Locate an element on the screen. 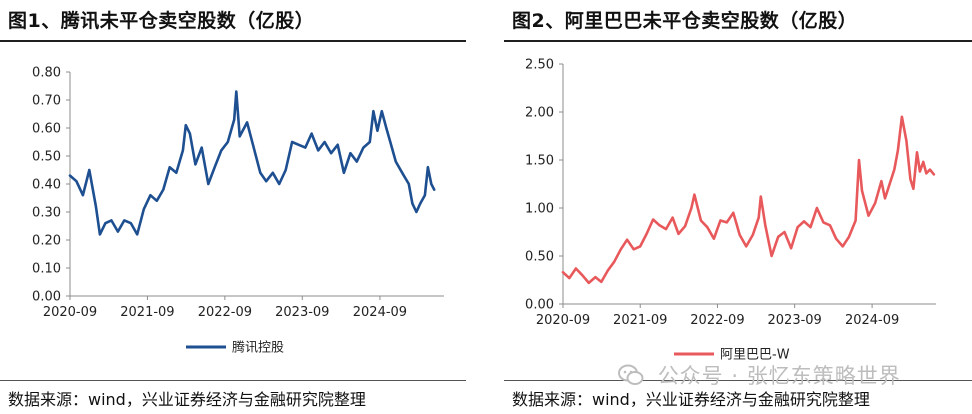 This screenshot has height=414, width=972. wechat-watermark: 公众号 · 张忆东策略世界 is located at coordinates (759, 375).